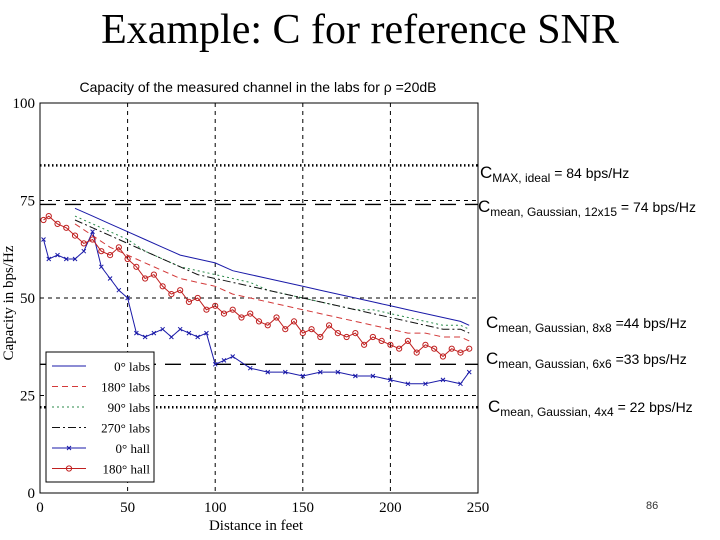 This screenshot has width=720, height=540. I want to click on reference-annotation: CMAX, ideal = 84 bps/Hz, so click(554, 174).